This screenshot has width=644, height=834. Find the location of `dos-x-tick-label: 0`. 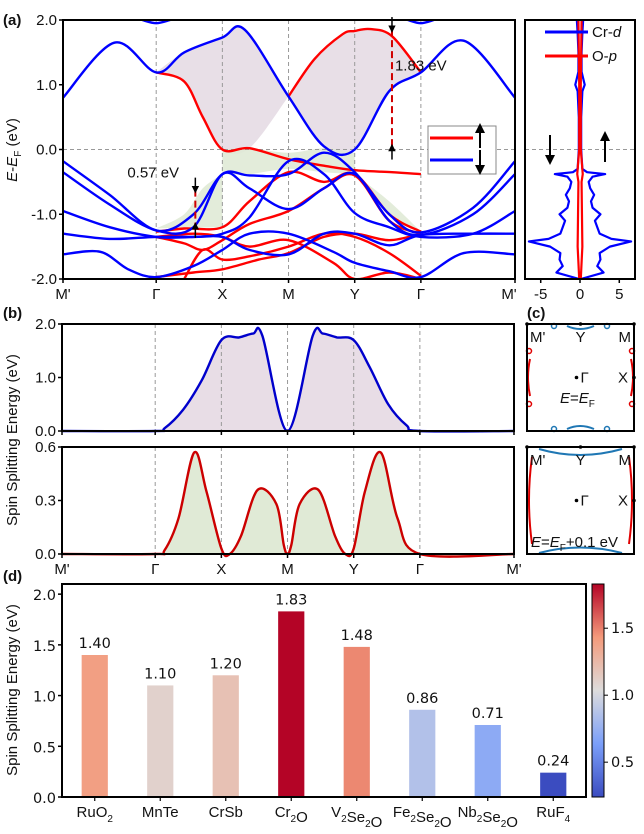

dos-x-tick-label: 0 is located at coordinates (580, 294).